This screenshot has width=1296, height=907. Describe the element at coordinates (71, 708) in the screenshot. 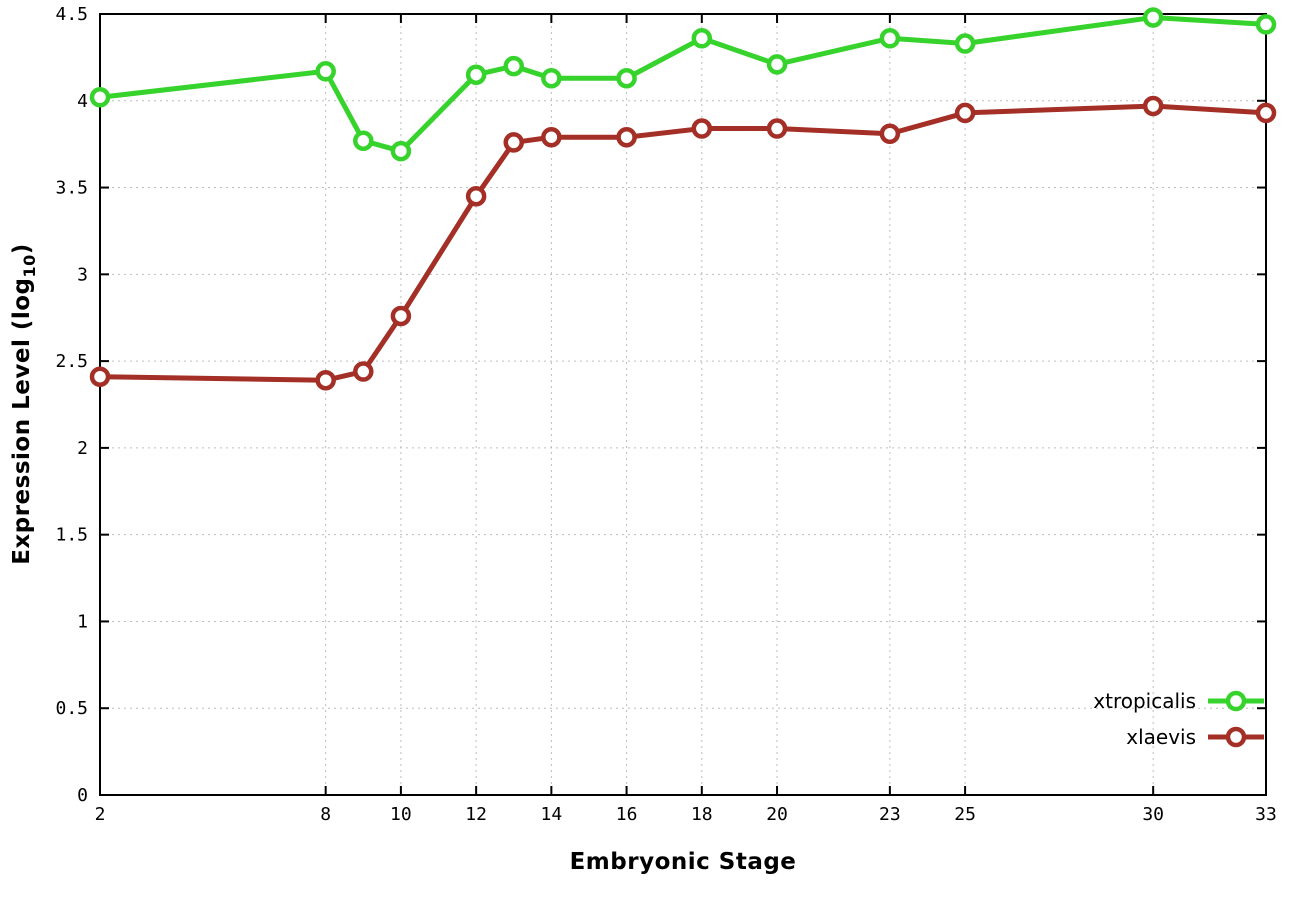

I see `svg-text: 0.5` at that location.